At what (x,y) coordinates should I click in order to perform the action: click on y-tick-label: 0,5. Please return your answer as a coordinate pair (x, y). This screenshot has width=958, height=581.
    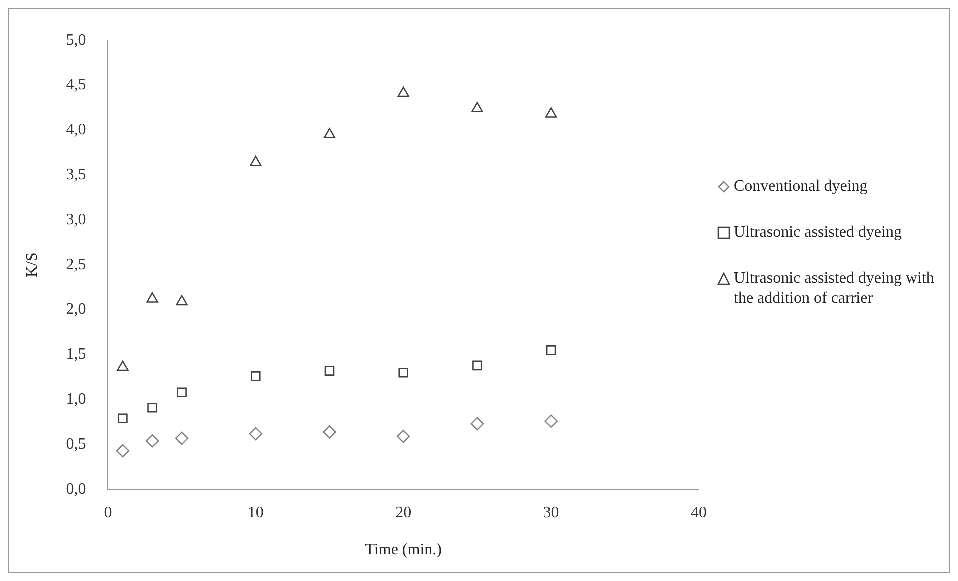
    Looking at the image, I should click on (76, 444).